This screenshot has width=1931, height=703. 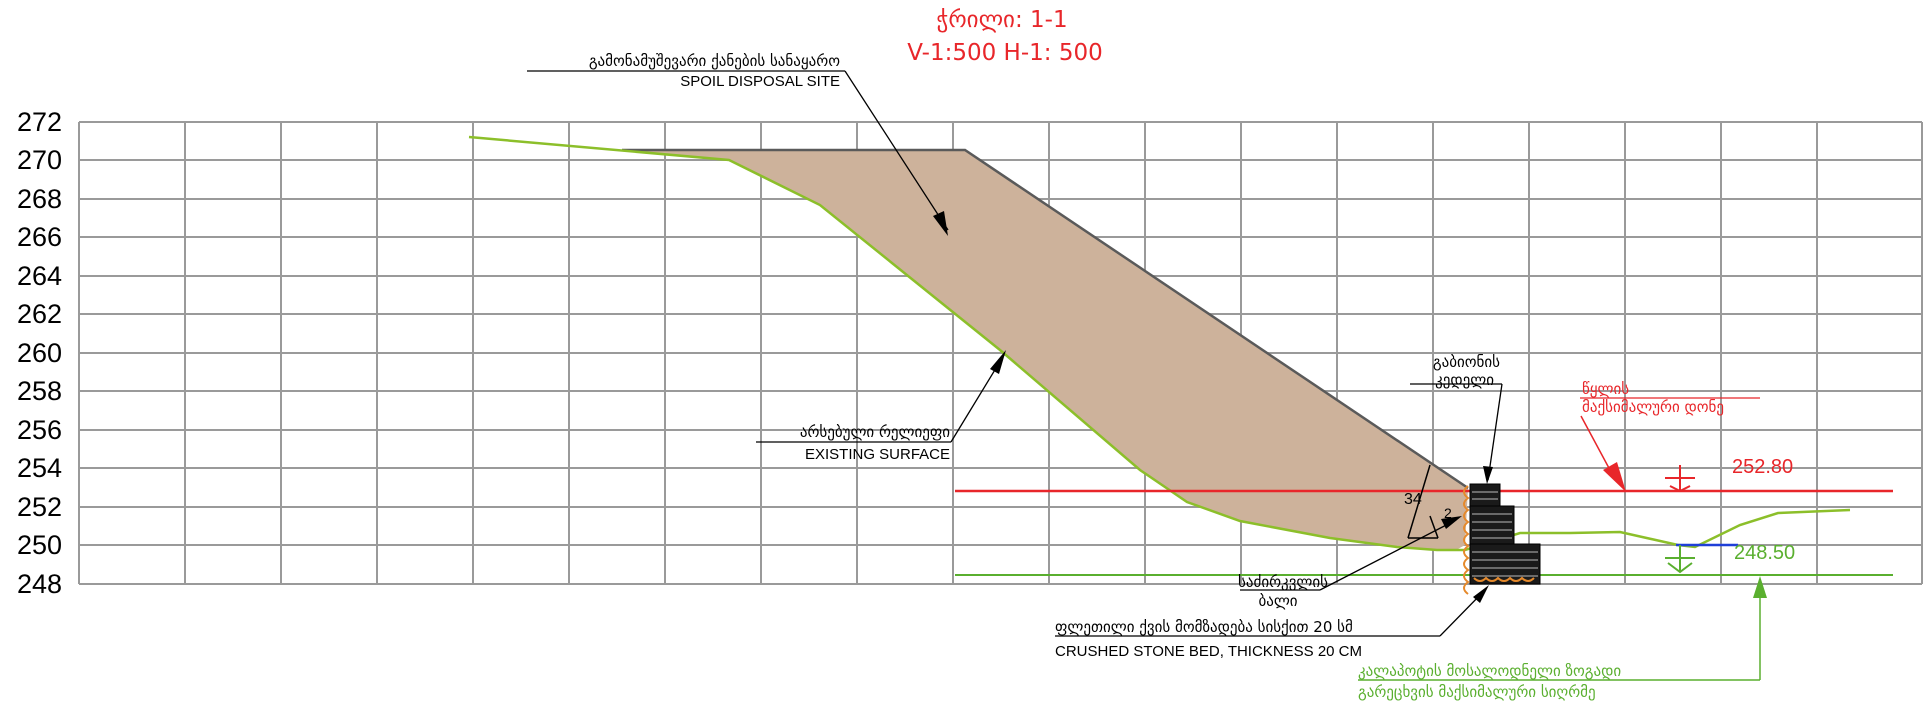 What do you see at coordinates (1603, 453) in the screenshot?
I see `water-leader` at bounding box center [1603, 453].